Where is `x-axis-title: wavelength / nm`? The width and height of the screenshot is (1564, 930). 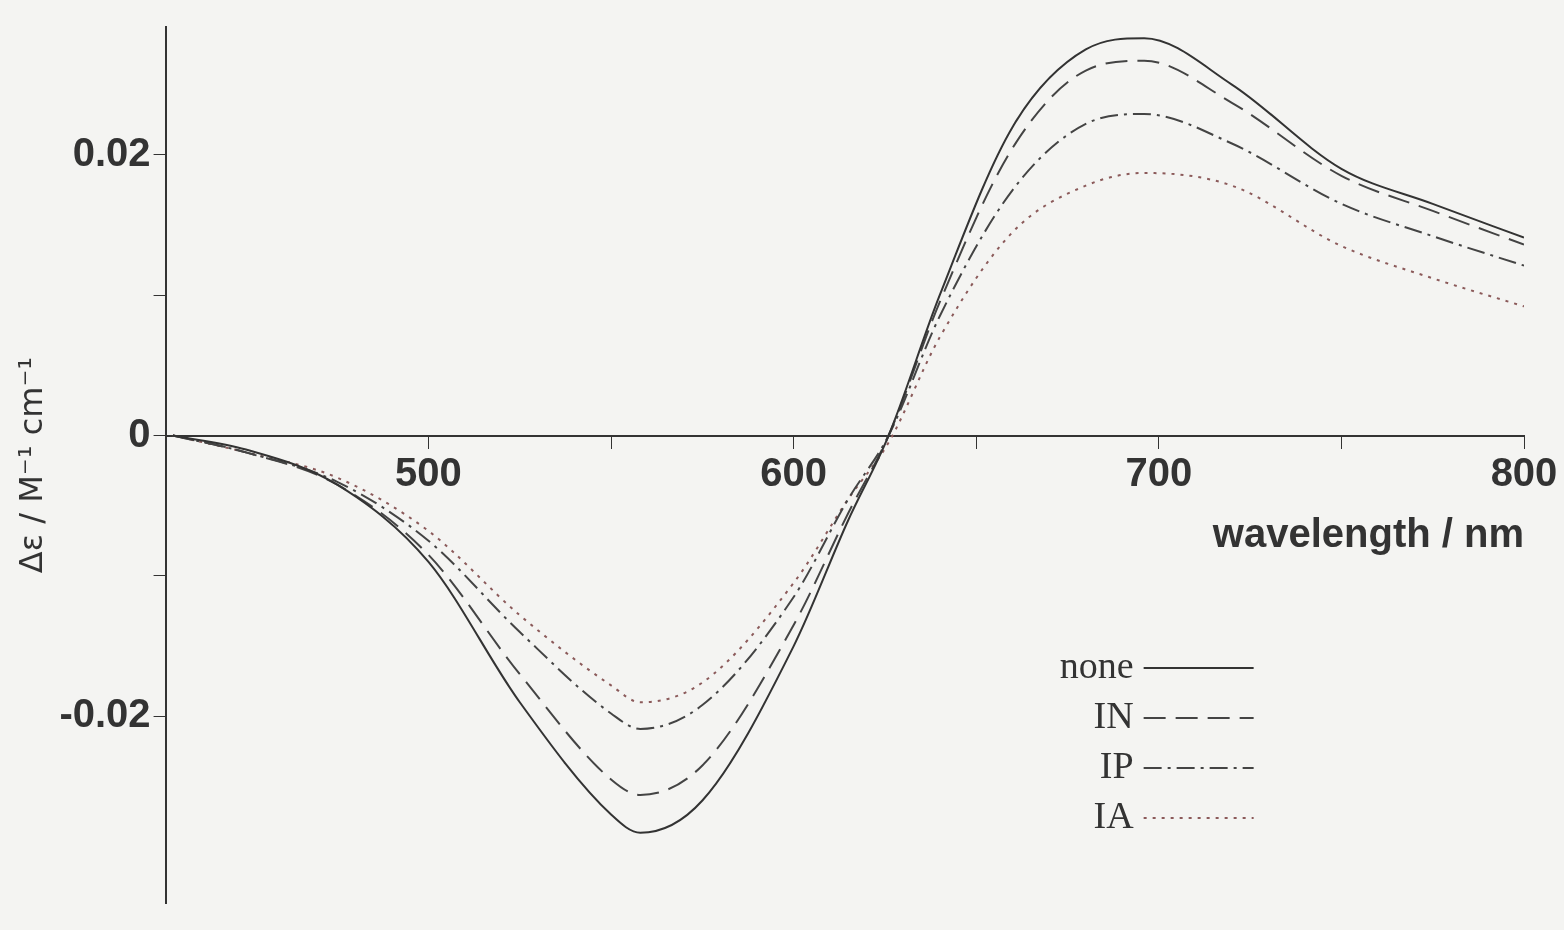
x-axis-title: wavelength / nm is located at coordinates (1367, 532).